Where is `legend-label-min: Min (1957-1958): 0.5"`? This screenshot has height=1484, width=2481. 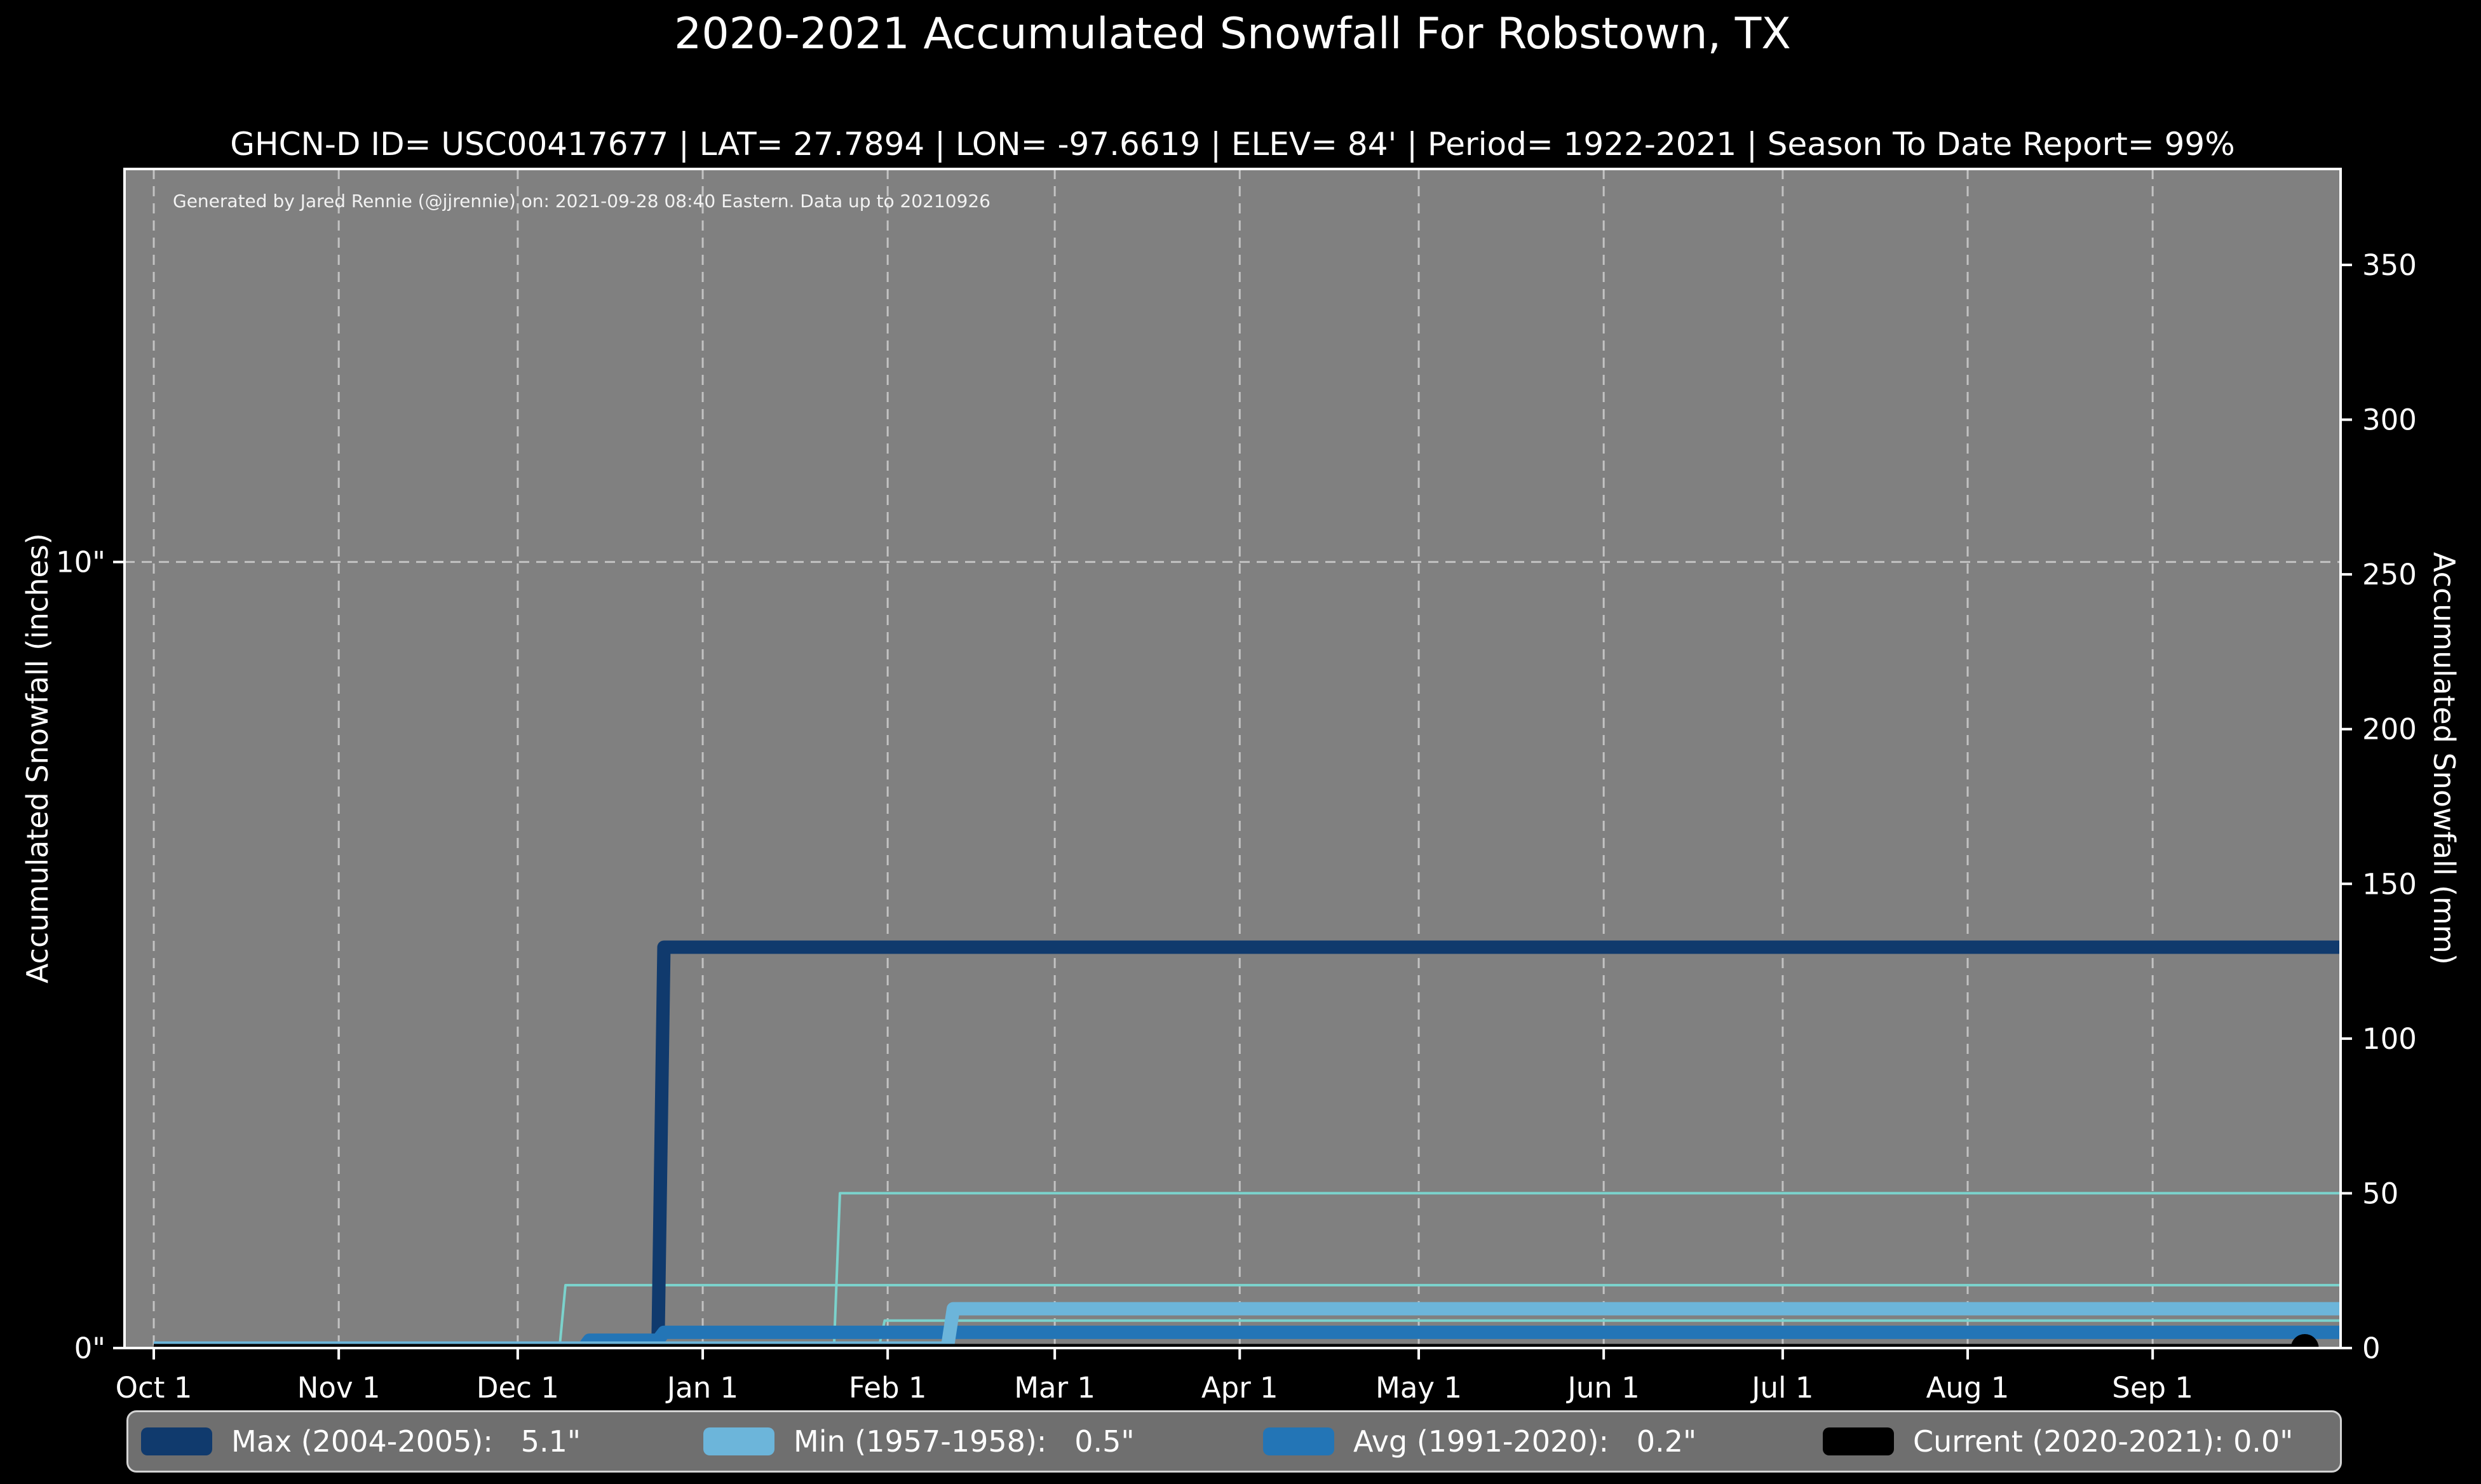 legend-label-min: Min (1957-1958): 0.5" is located at coordinates (964, 1442).